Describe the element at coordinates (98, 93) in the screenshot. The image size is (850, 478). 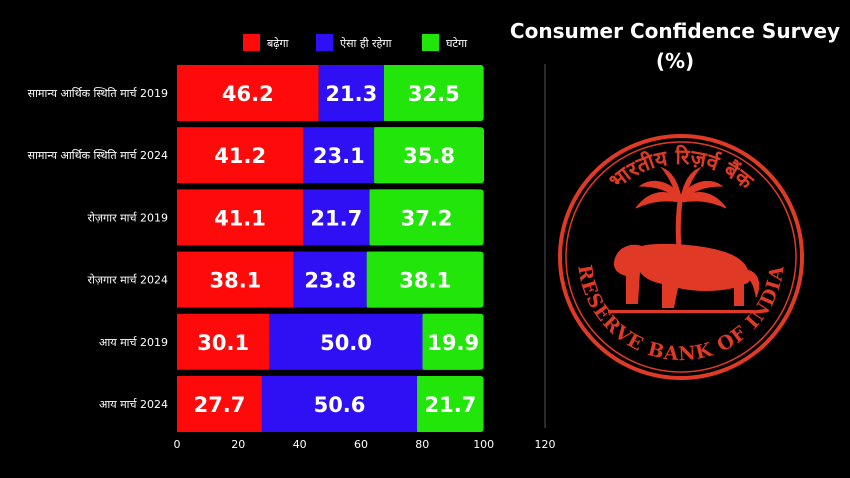
I see `category-label: सामान्य आर्थिक स्थिति मार्च 2019` at that location.